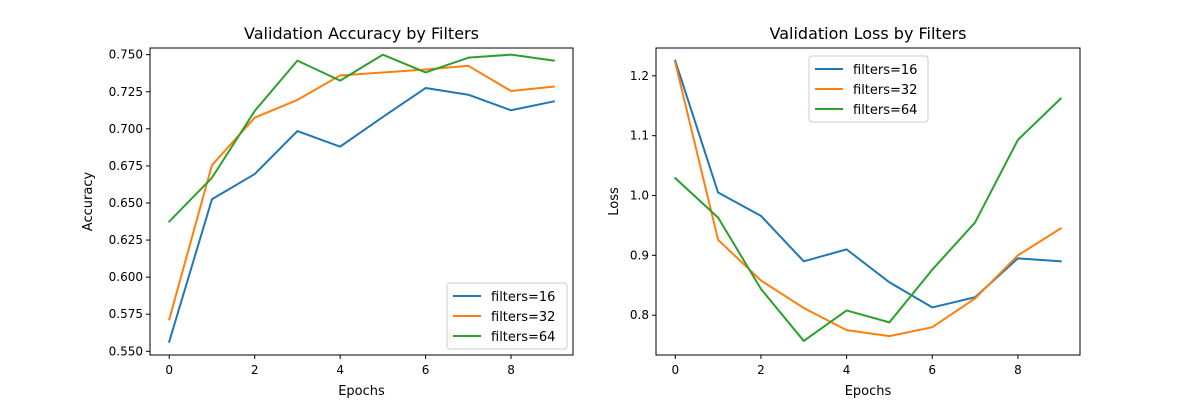 The height and width of the screenshot is (400, 1200). I want to click on y-tick-label: 0.700, so click(126, 129).